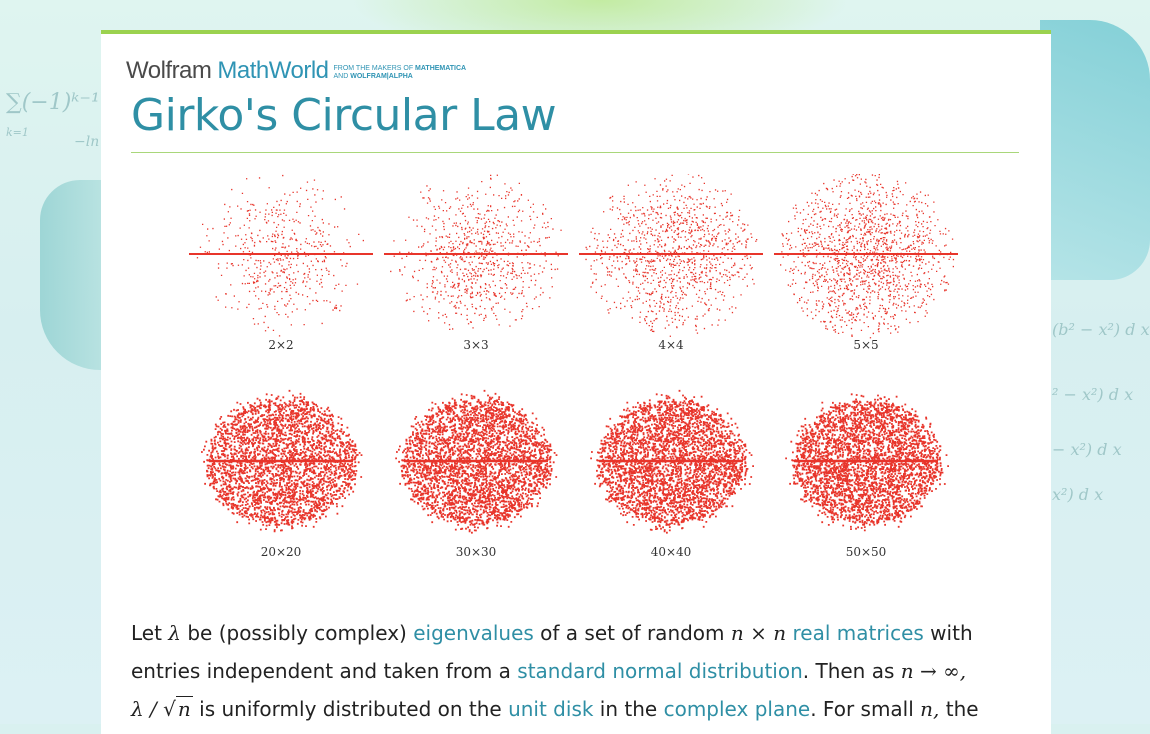 This screenshot has width=1150, height=734. Describe the element at coordinates (1093, 394) in the screenshot. I see `background-formula-r2: ² − x²) d x` at that location.